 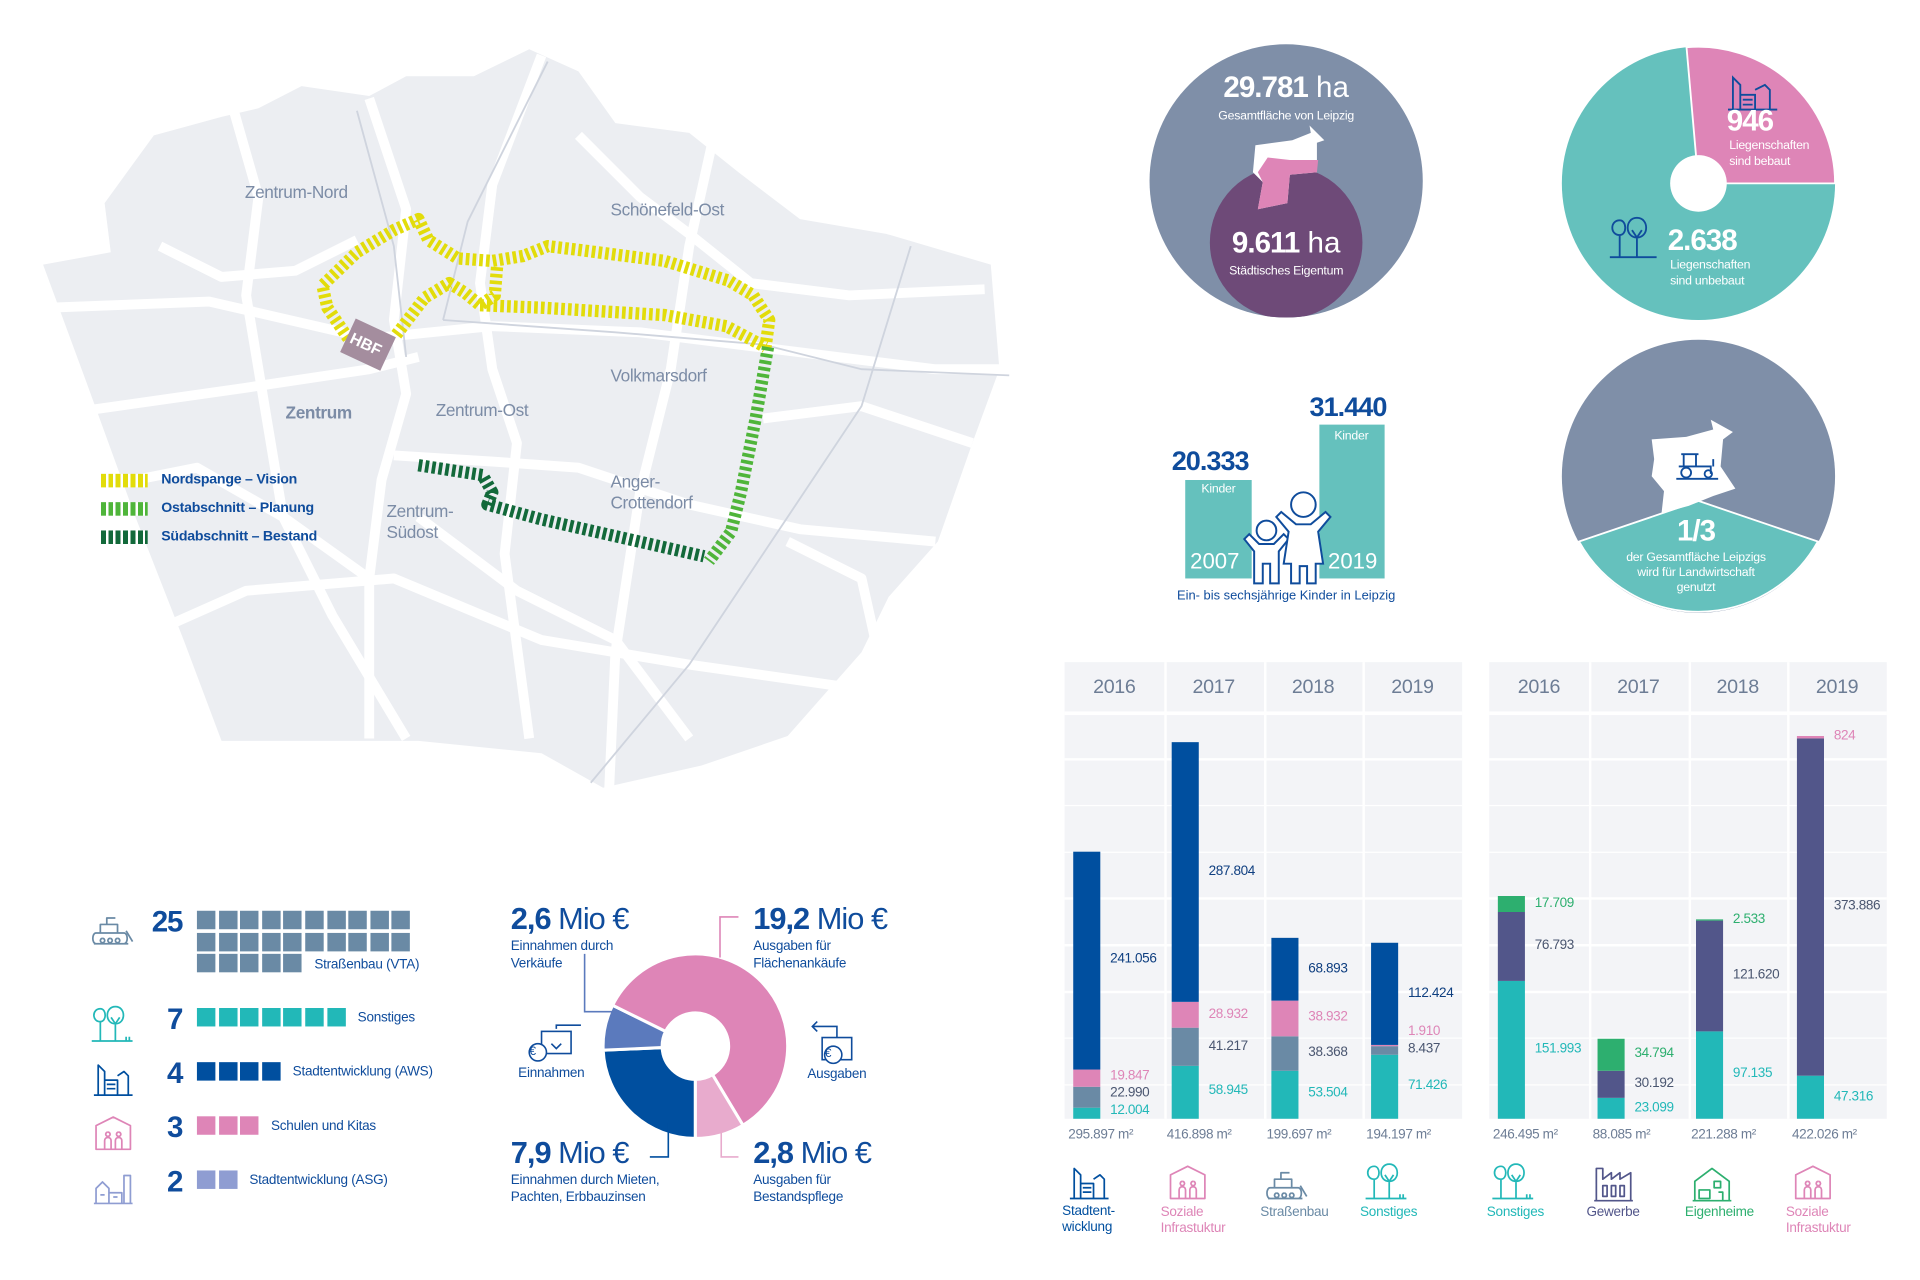 I want to click on sales-label-1: Einnahmen durch, so click(x=562, y=946).